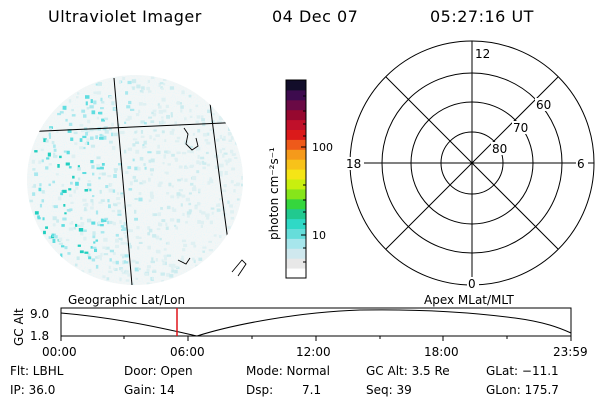 Image resolution: width=600 pixels, height=400 pixels. What do you see at coordinates (389, 390) in the screenshot?
I see `seq-readout: Seq: 39` at bounding box center [389, 390].